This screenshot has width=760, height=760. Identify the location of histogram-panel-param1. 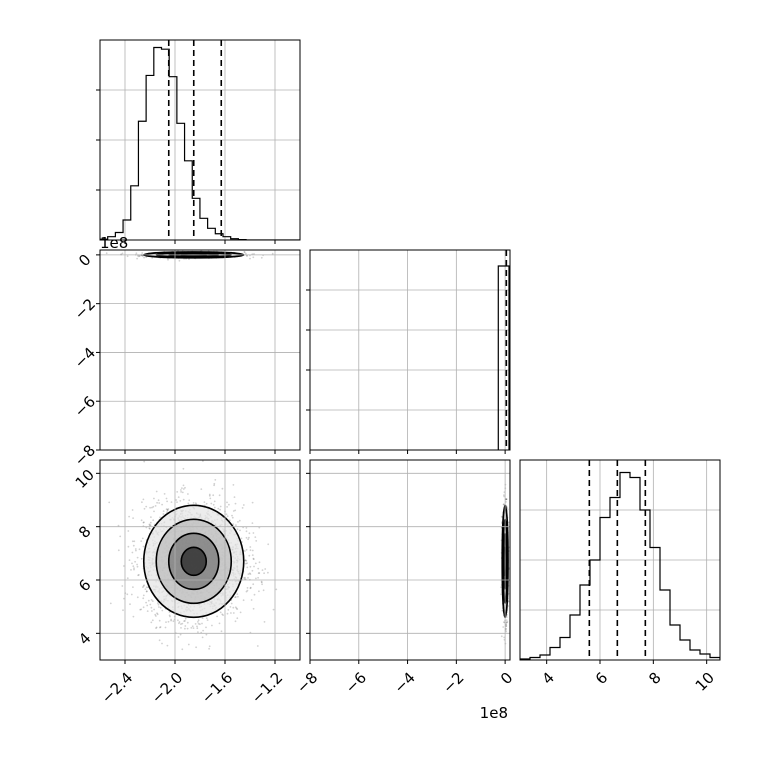
(408, 351).